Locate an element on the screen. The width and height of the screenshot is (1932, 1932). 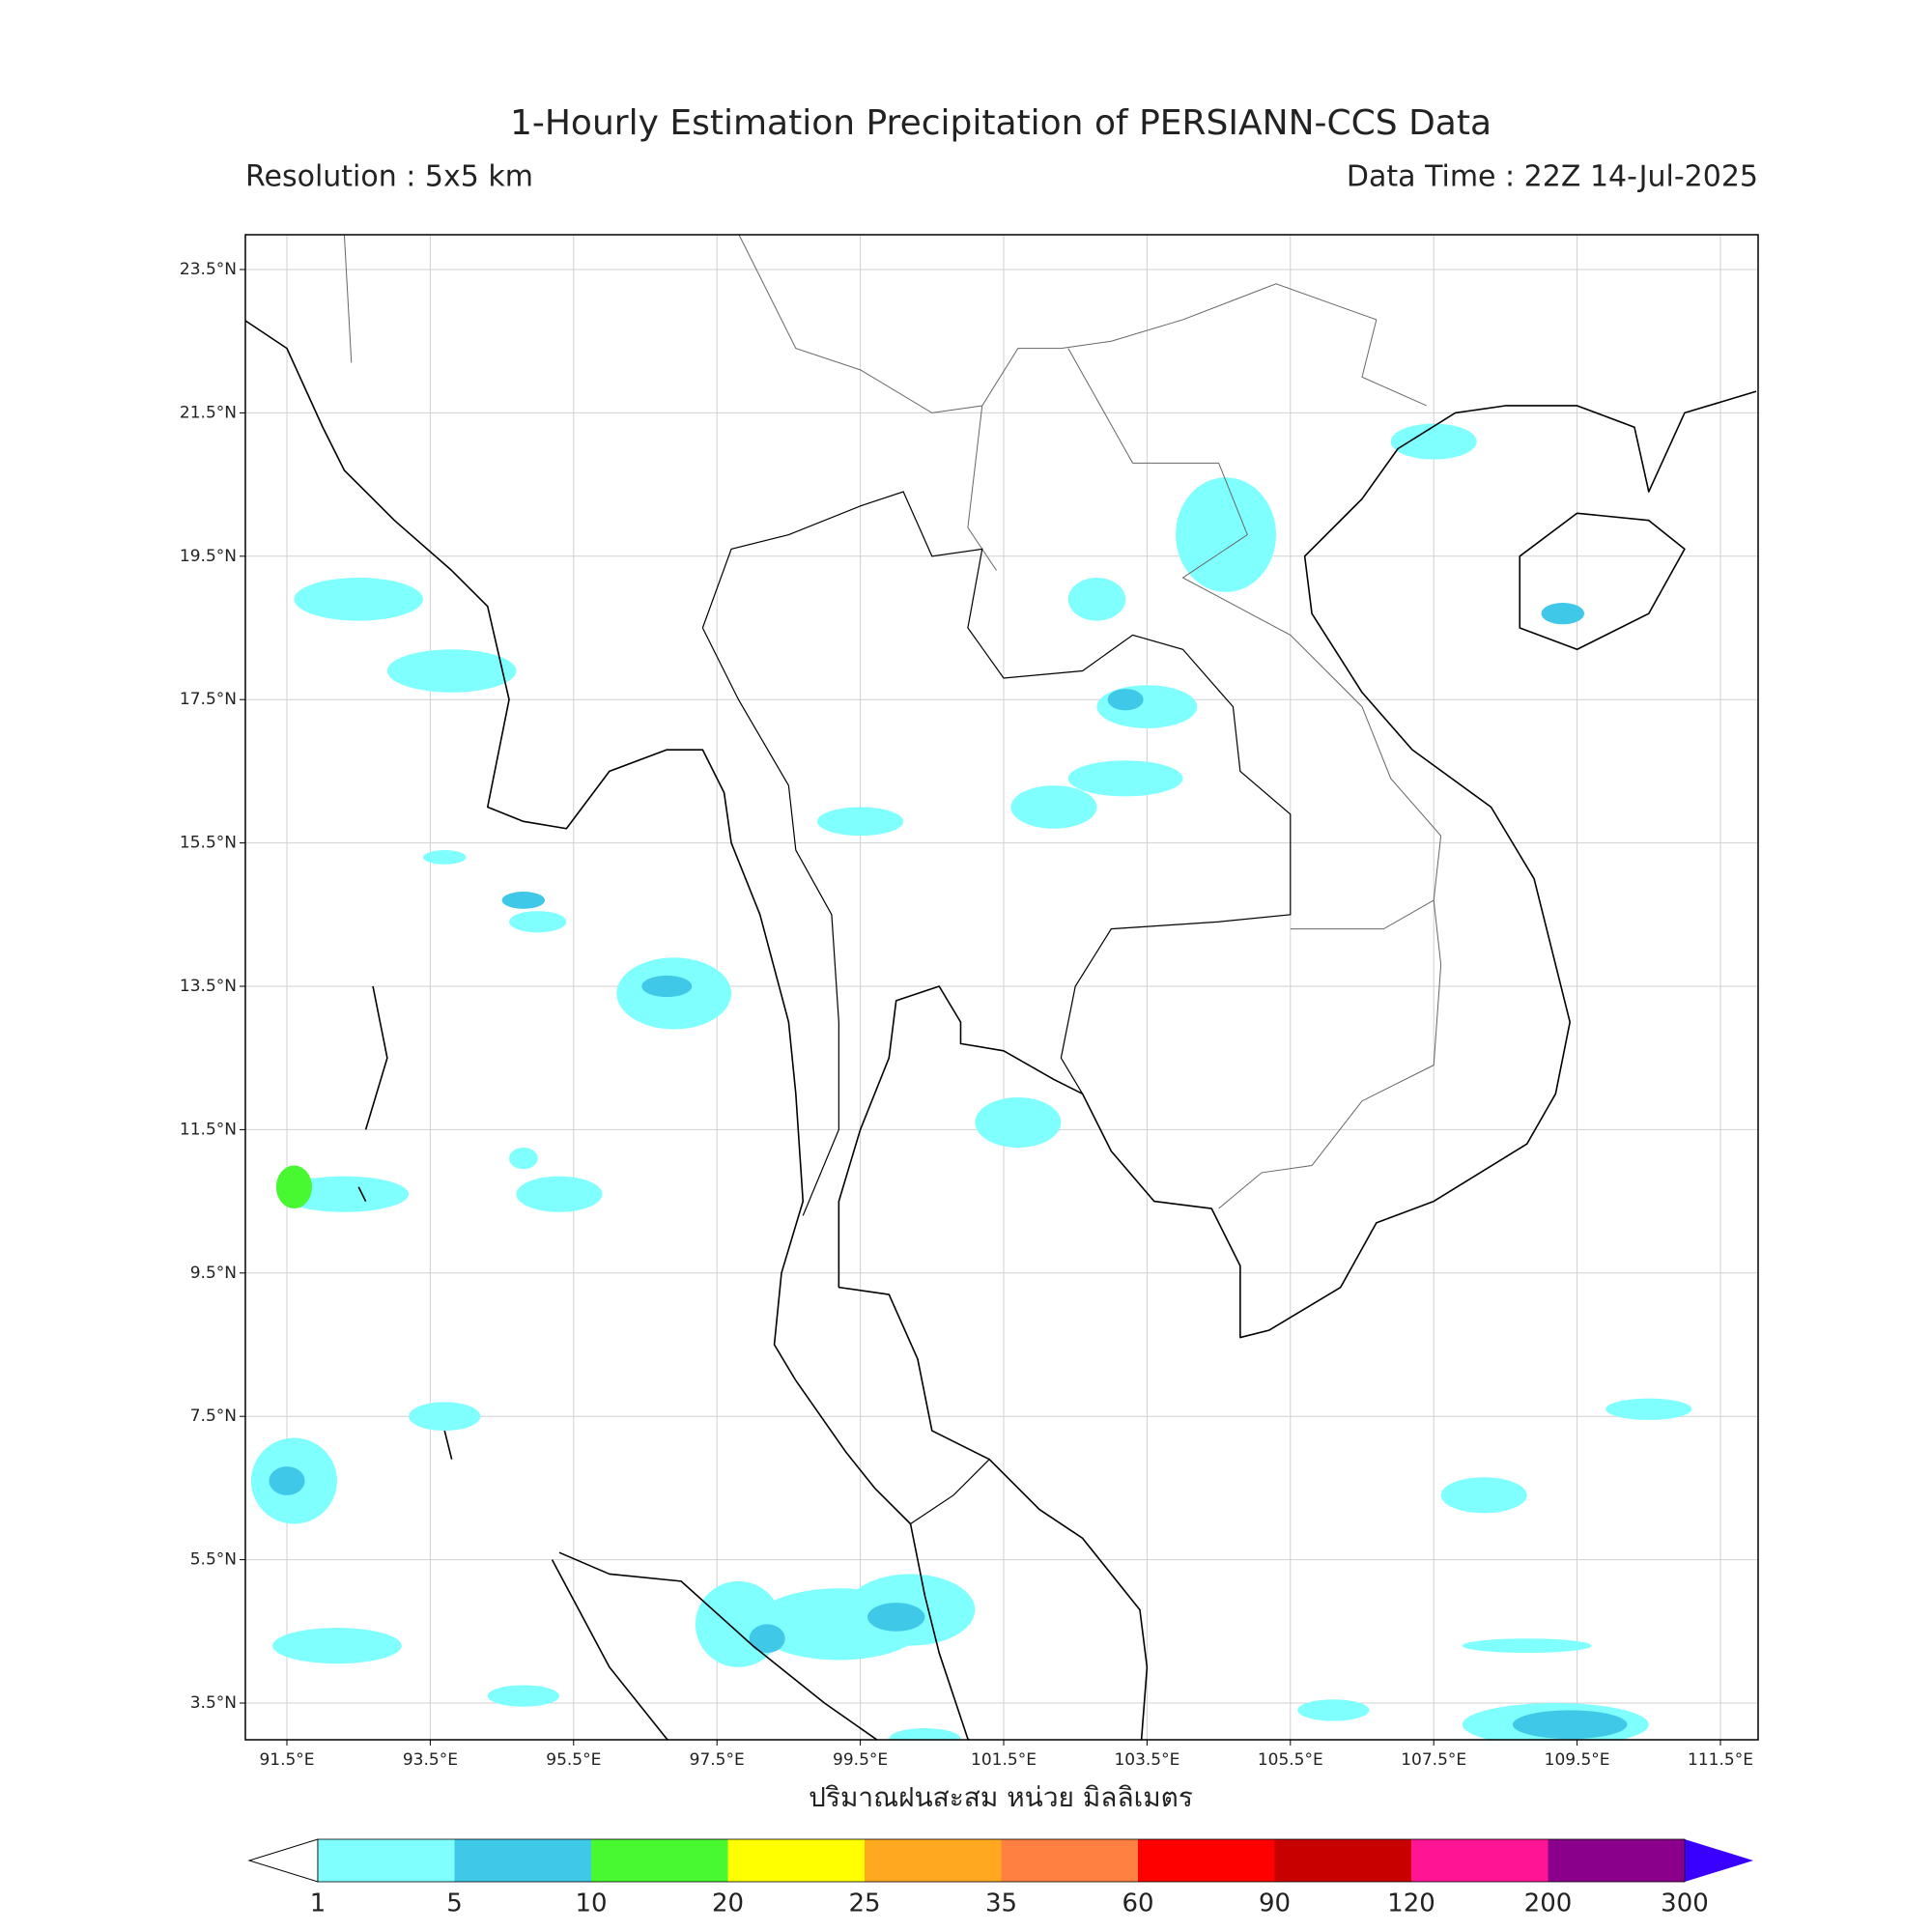
colorbar-label: 60 is located at coordinates (1137, 1903).